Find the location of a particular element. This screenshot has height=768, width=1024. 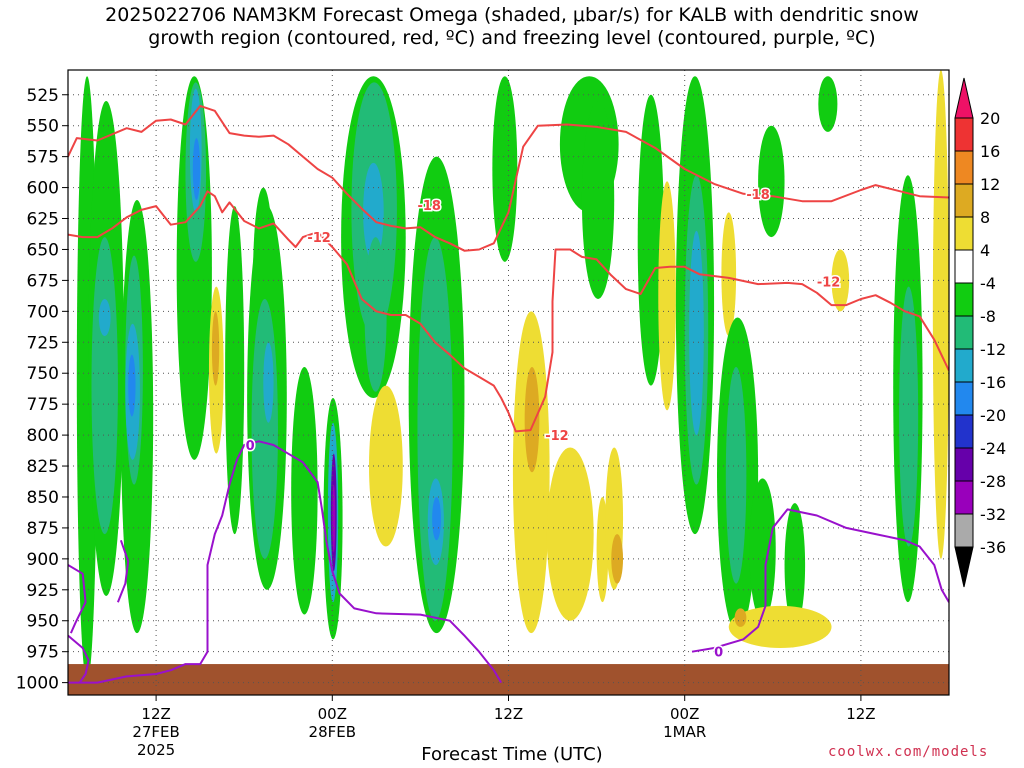

colorbar-label: -16 is located at coordinates (993, 382).